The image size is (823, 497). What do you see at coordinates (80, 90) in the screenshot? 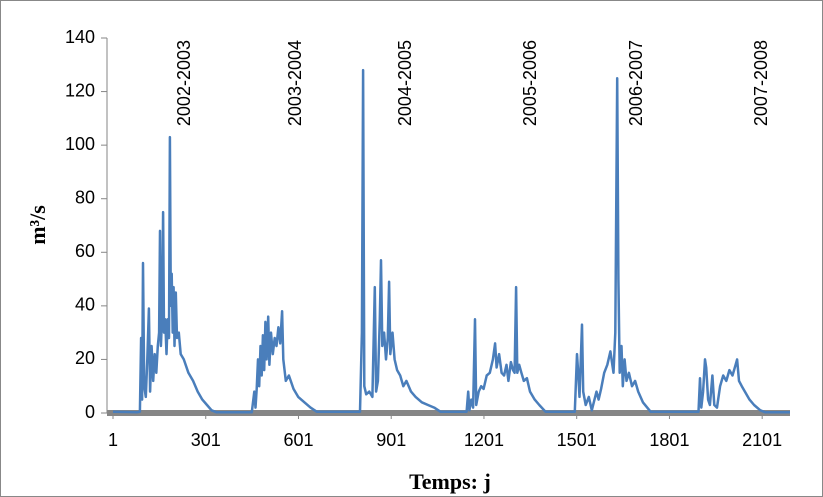
I see `y-tick-label: 120` at bounding box center [80, 90].